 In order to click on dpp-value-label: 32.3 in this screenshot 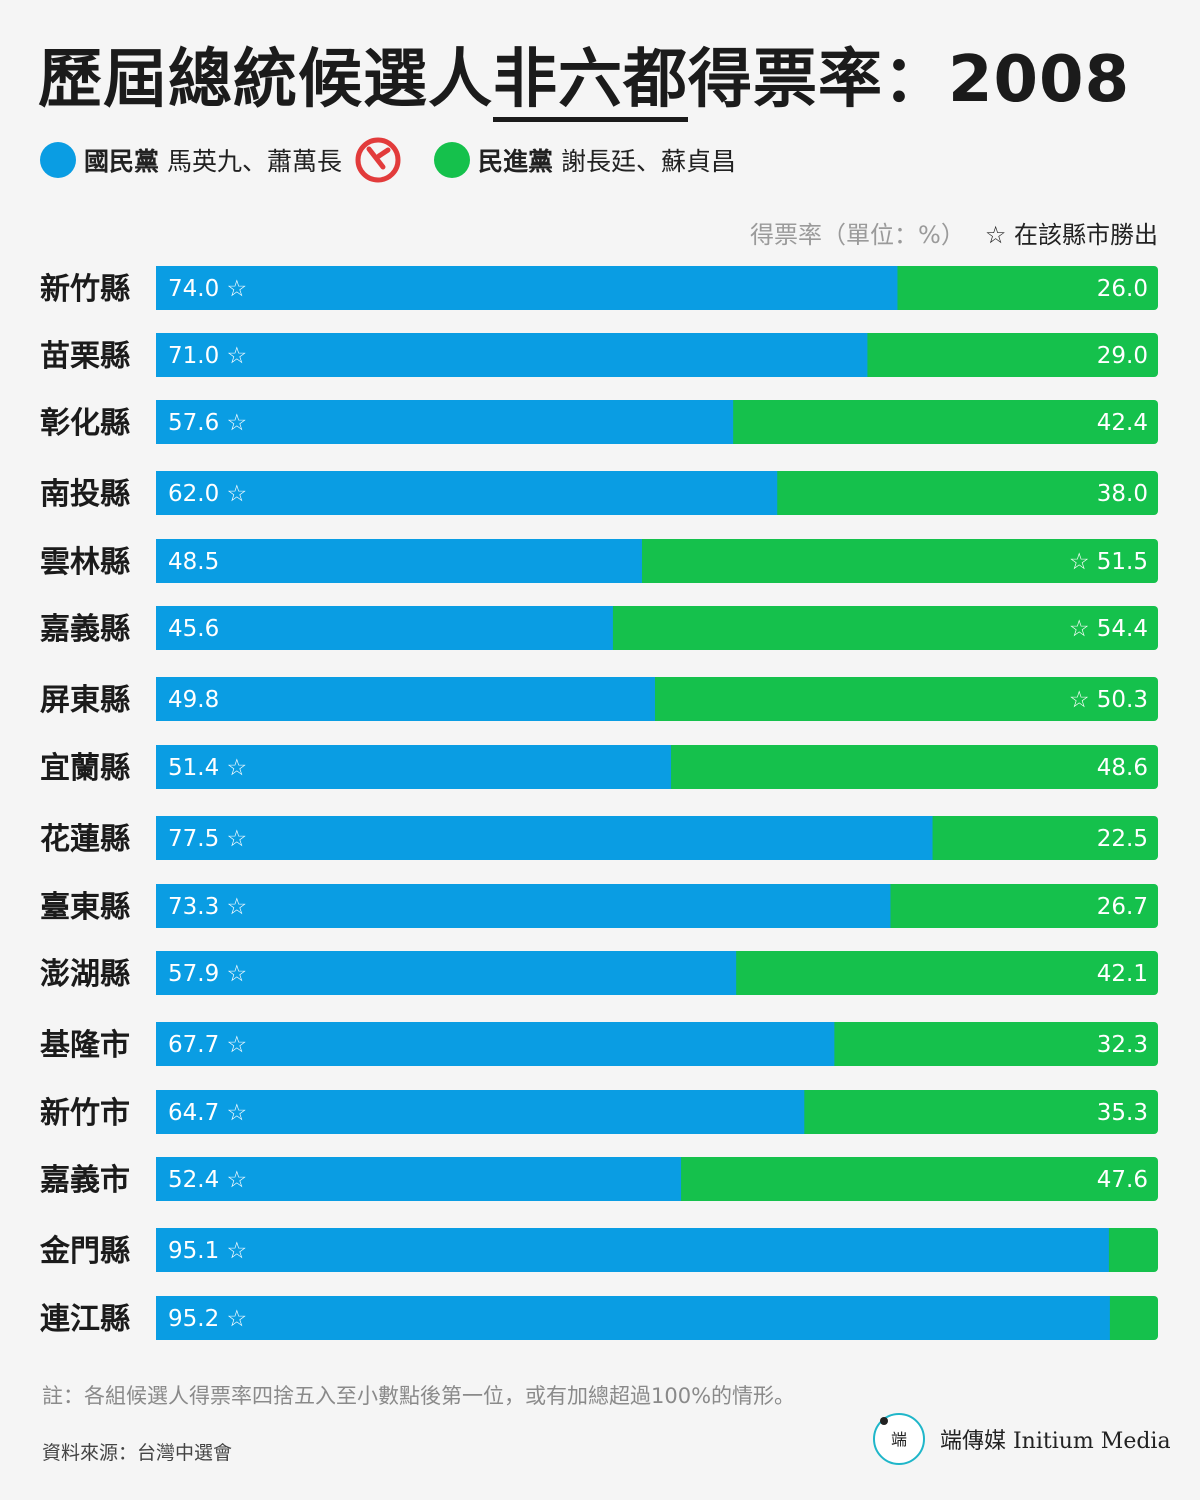, I will do `click(1122, 1045)`.